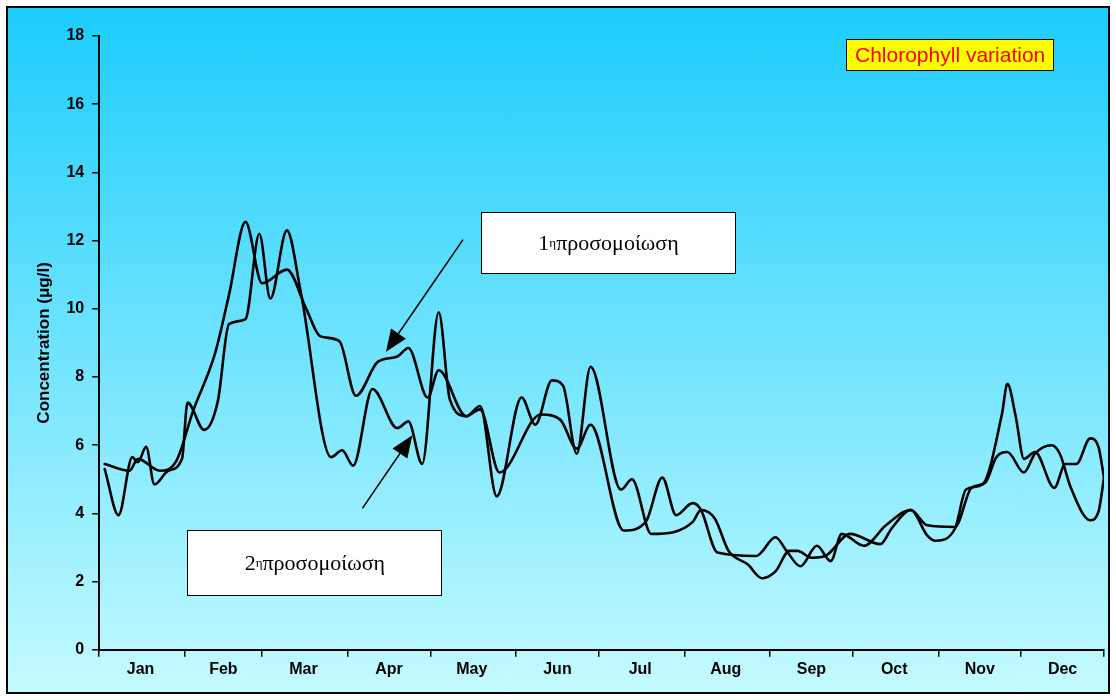 The height and width of the screenshot is (700, 1116). What do you see at coordinates (80, 512) in the screenshot?
I see `y-tick-label: 4` at bounding box center [80, 512].